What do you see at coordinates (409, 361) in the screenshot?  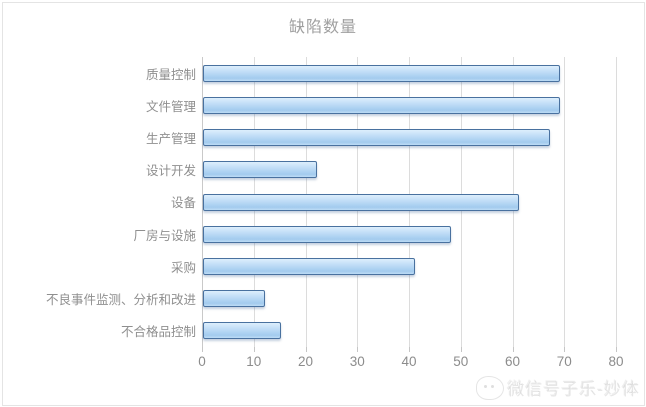 I see `x-tick-label: 40` at bounding box center [409, 361].